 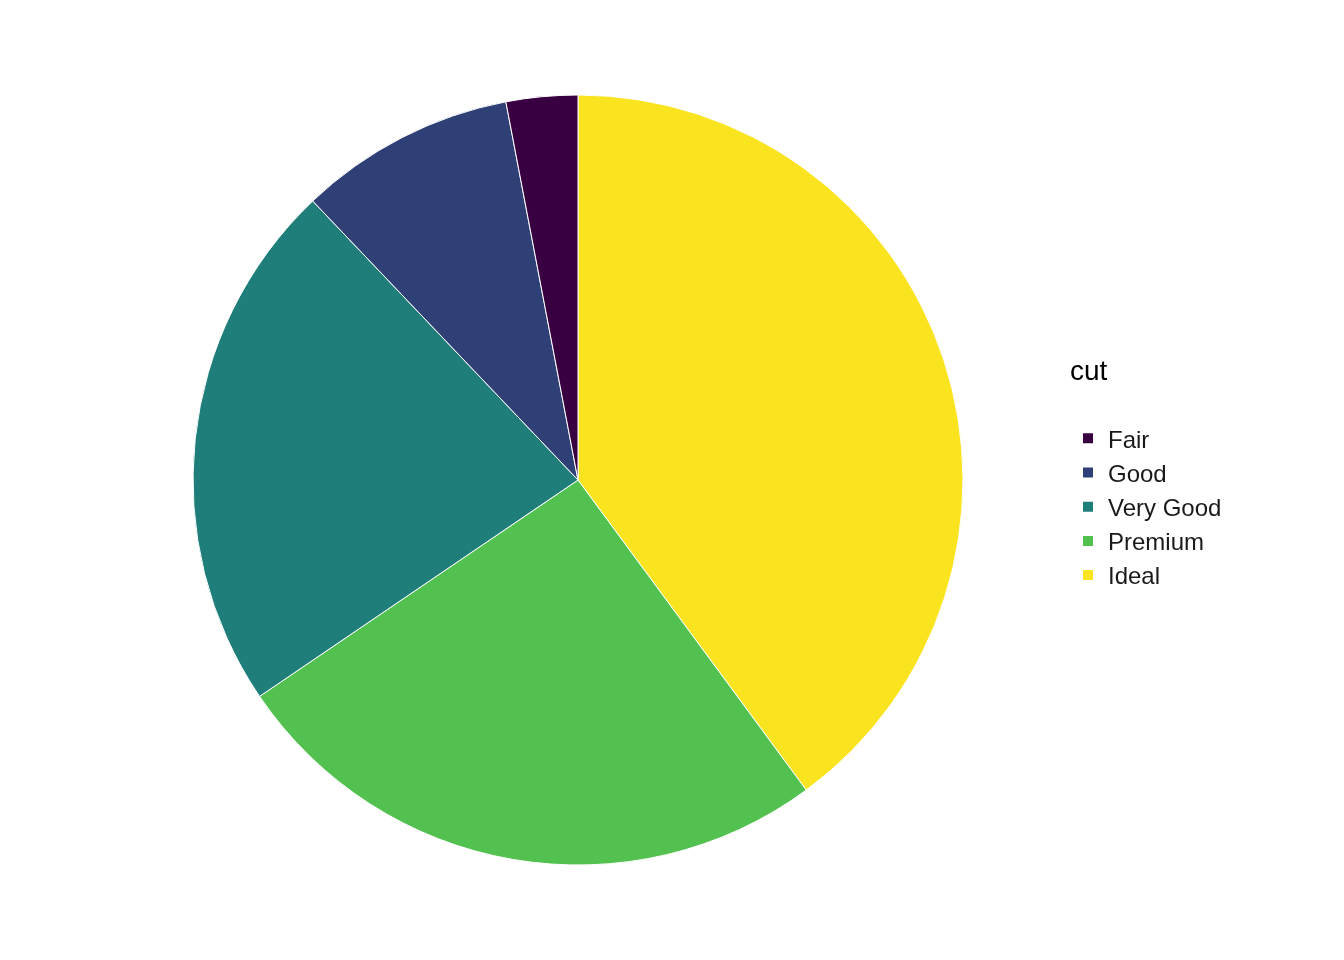 What do you see at coordinates (1137, 473) in the screenshot?
I see `legend-label: Good` at bounding box center [1137, 473].